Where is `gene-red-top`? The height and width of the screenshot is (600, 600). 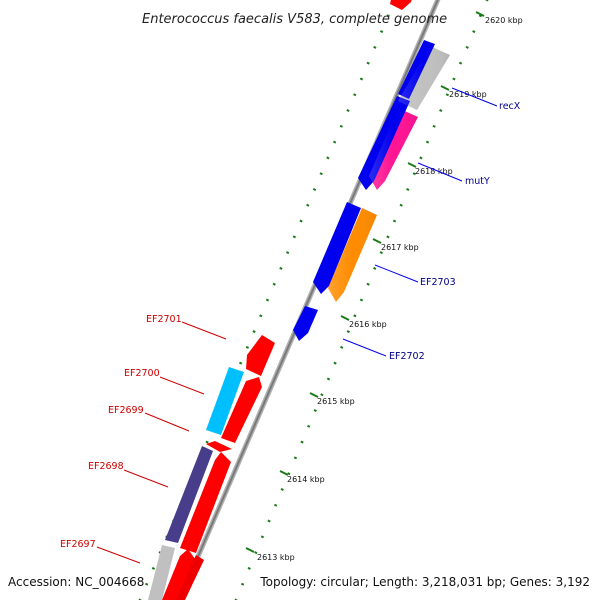
gene-red-top is located at coordinates (401, 5).